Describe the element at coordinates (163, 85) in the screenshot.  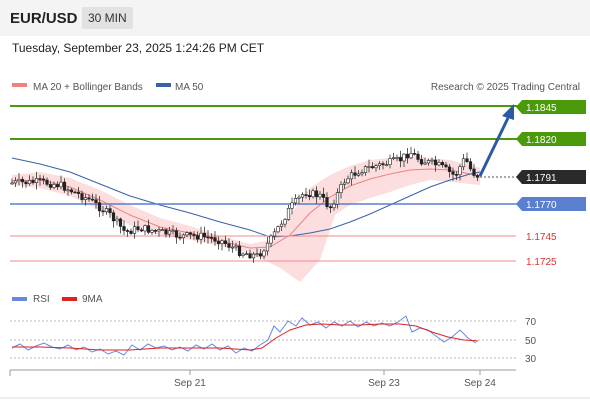
I see `ma50-legend-swatch` at that location.